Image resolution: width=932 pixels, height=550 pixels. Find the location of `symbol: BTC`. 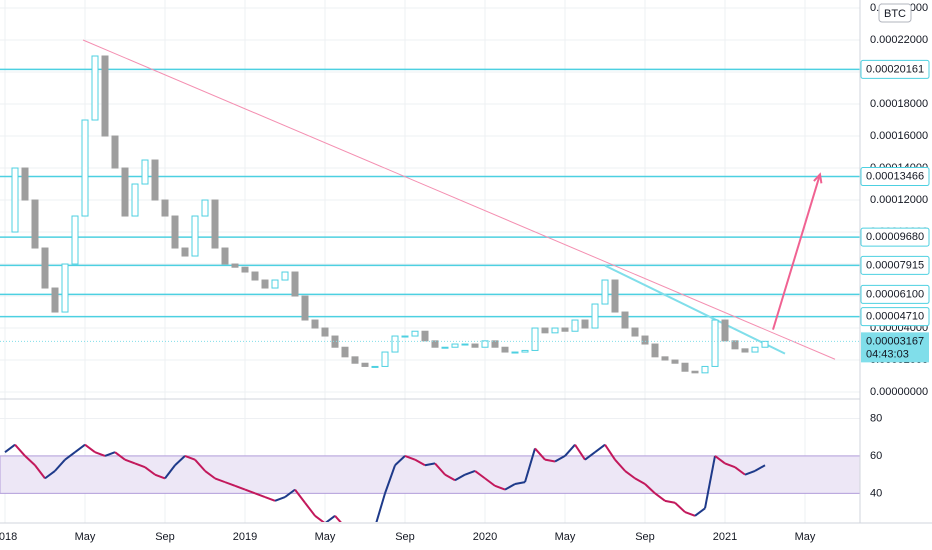

symbol: BTC is located at coordinates (895, 14).